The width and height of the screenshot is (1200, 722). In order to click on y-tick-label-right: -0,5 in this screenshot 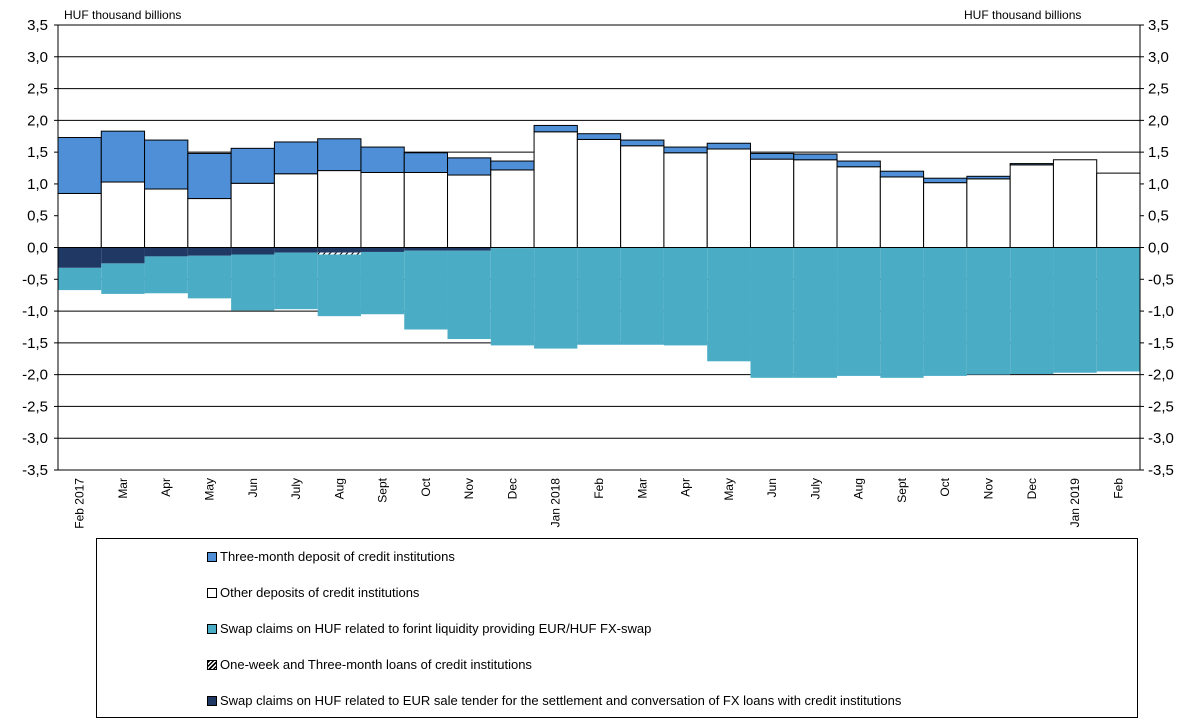, I will do `click(1161, 279)`.